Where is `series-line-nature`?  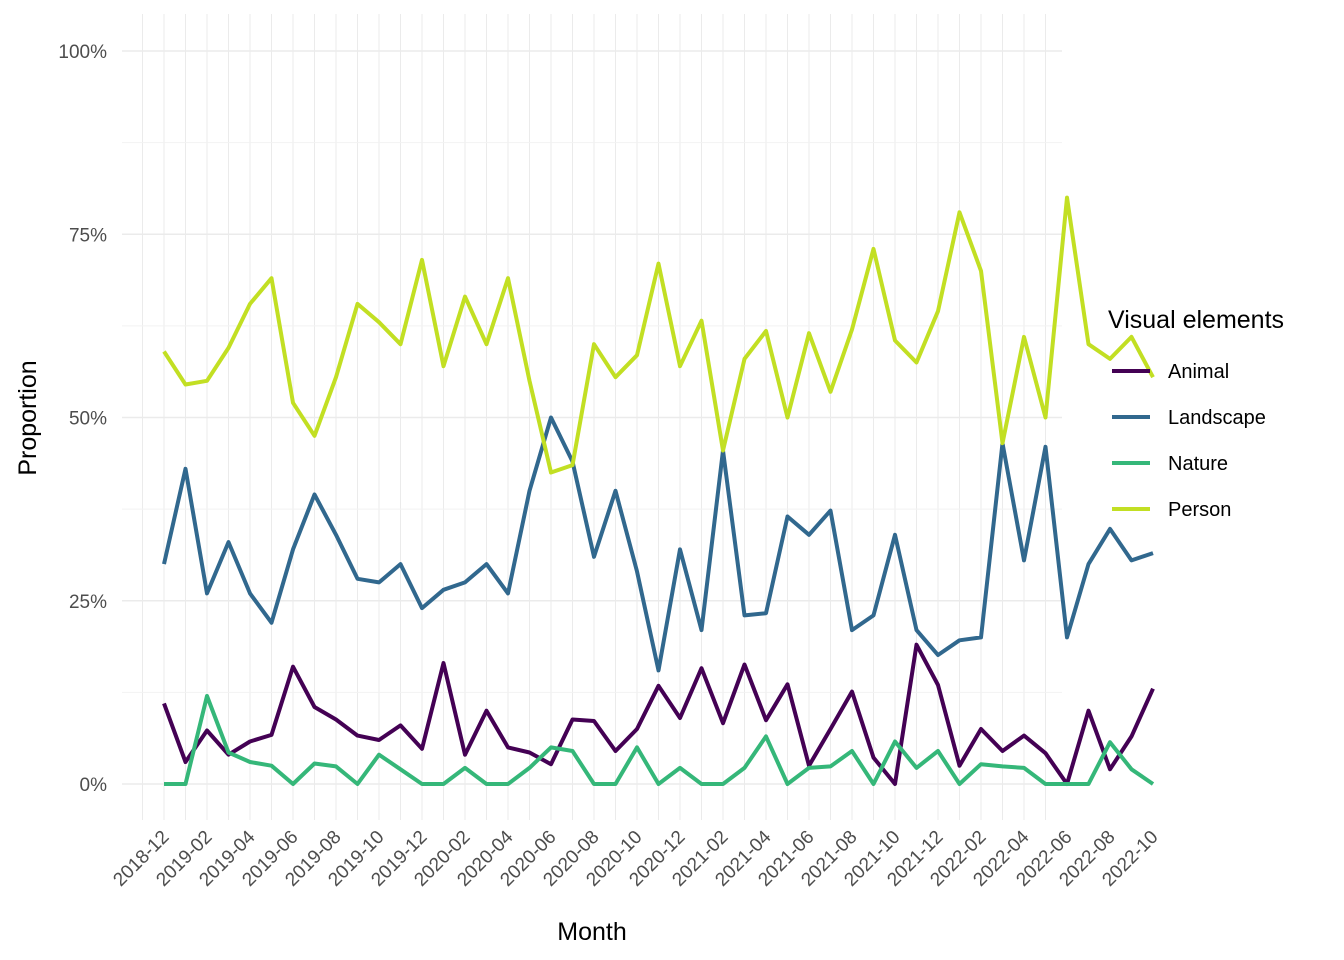 series-line-nature is located at coordinates (659, 740).